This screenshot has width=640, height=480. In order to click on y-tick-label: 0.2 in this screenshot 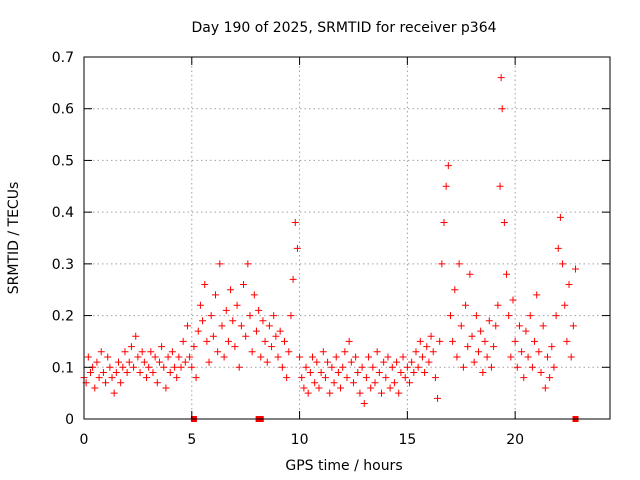, I will do `click(63, 317)`.